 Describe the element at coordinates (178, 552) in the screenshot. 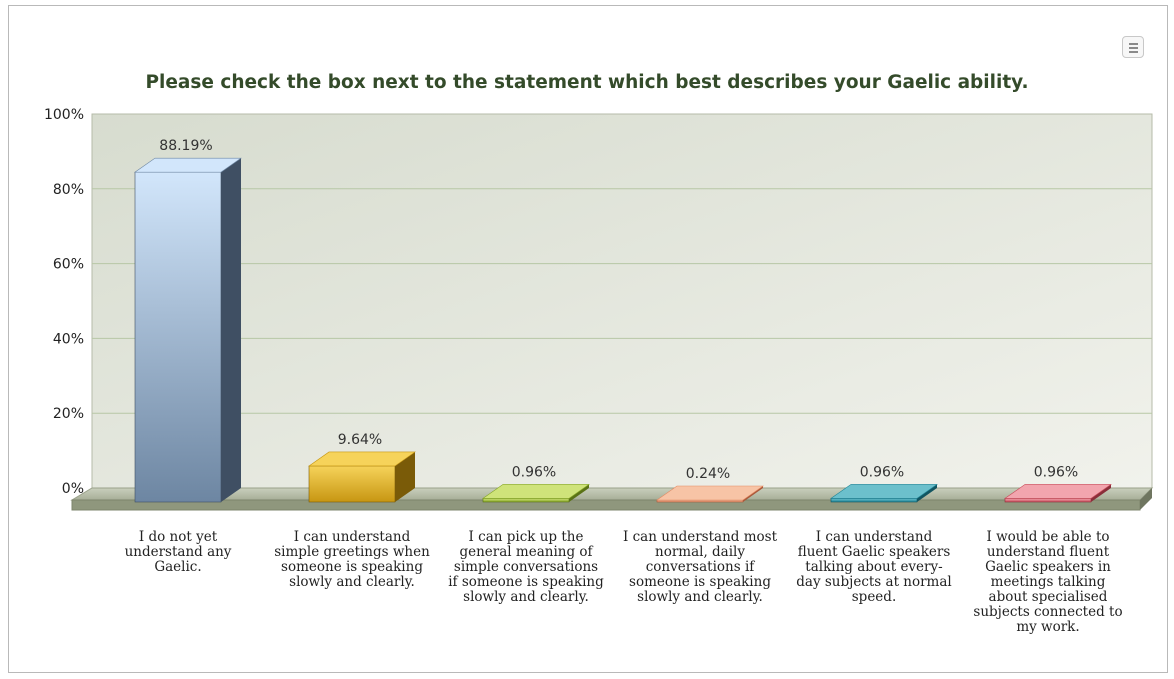

I see `x-category-label: I do not yet understand any Gaelic.` at that location.